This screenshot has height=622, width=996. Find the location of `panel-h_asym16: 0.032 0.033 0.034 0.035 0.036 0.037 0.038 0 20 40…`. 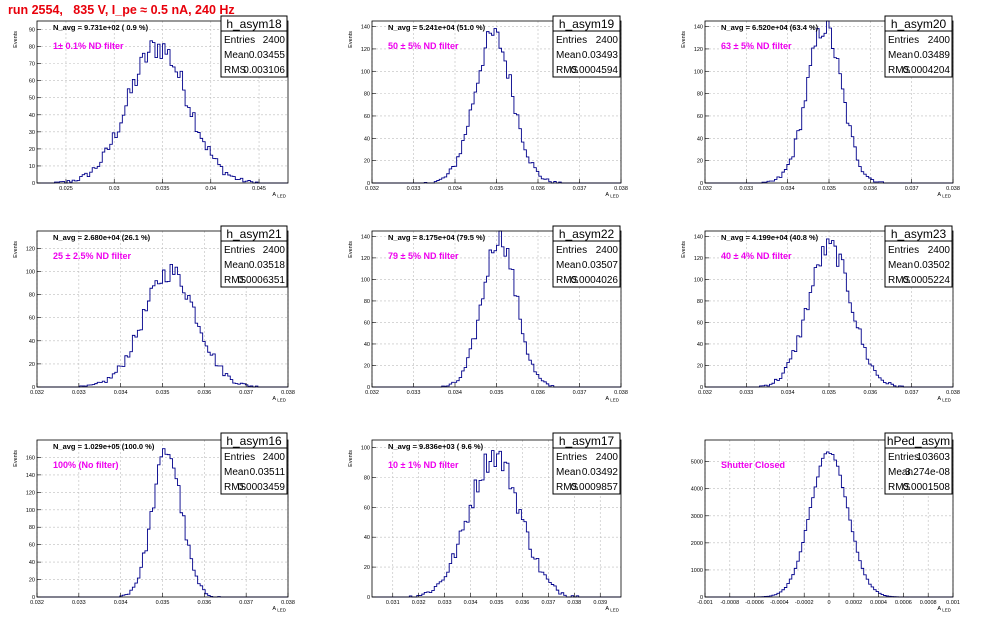

panel-h_asym16: 0.032 0.033 0.034 0.035 0.036 0.037 0.038 0 20 40… is located at coordinates (154, 522).